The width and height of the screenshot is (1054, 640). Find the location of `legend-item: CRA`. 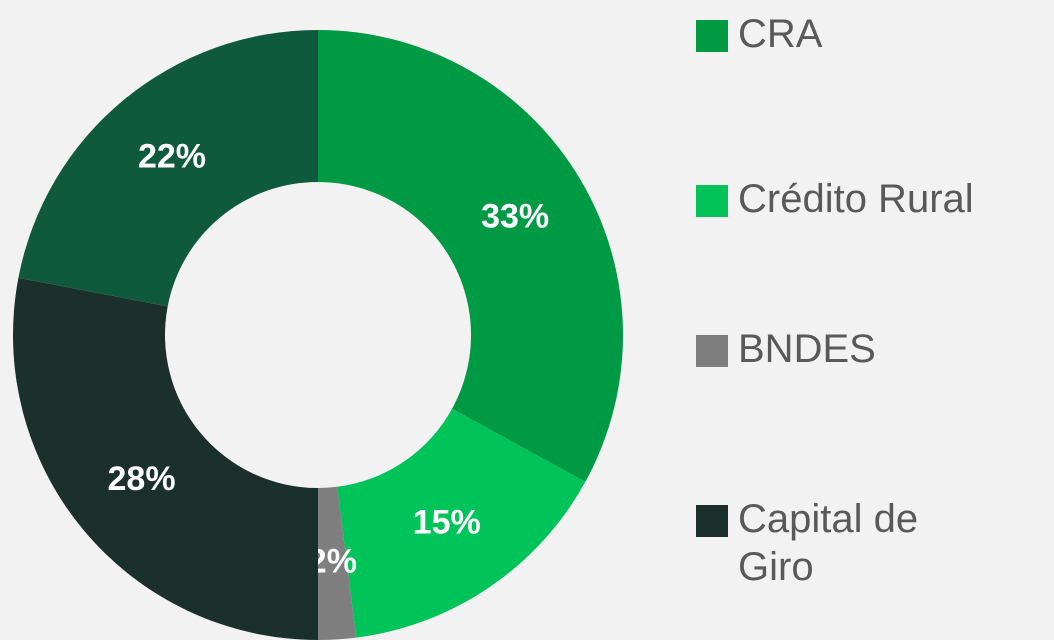

legend-item: CRA is located at coordinates (759, 34).